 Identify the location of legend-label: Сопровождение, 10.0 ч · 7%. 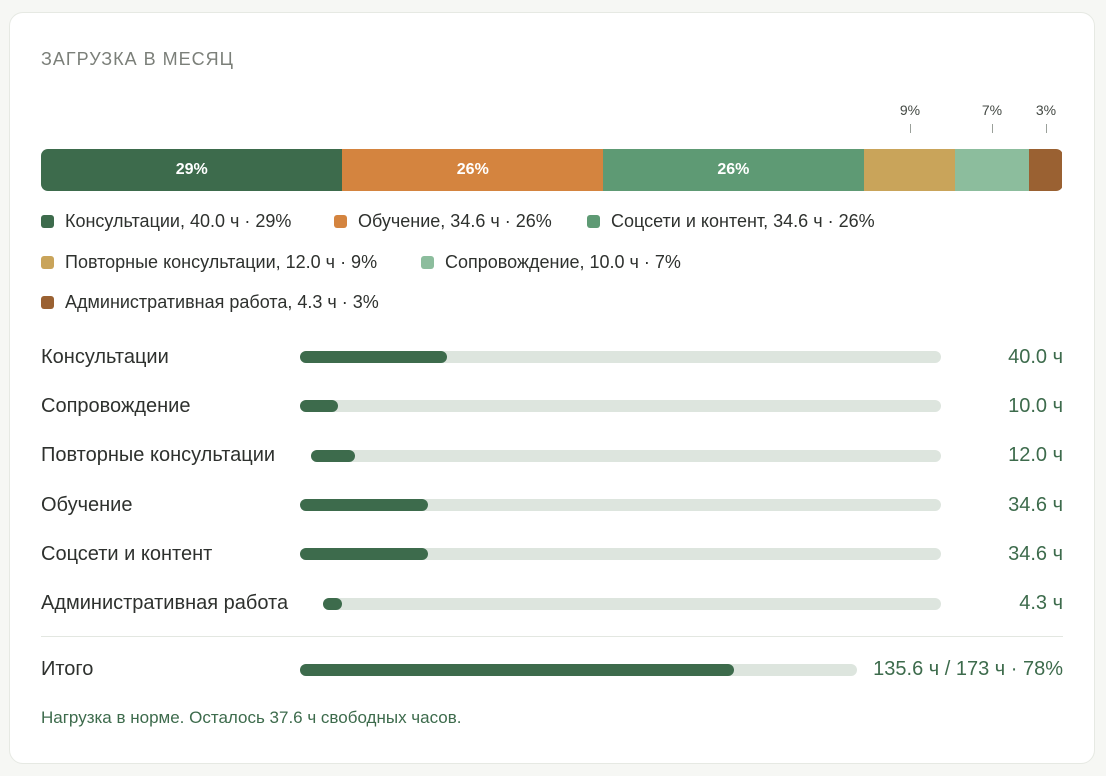
(563, 262).